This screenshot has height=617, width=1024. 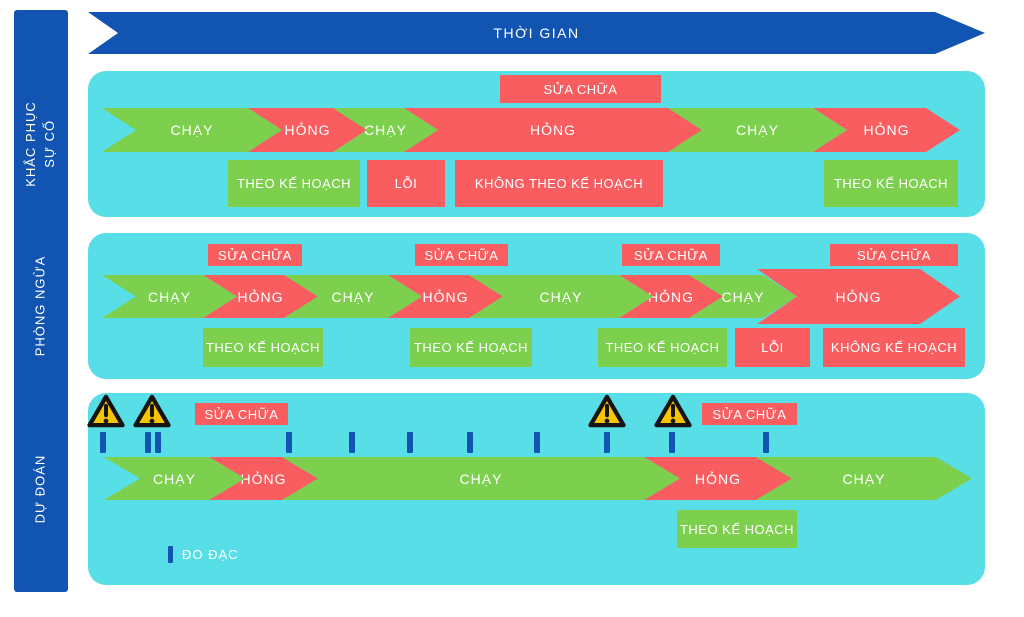 I want to click on sidebar-label-corrective: KHẮC PHỤC SỰ CỐ, so click(x=40, y=144).